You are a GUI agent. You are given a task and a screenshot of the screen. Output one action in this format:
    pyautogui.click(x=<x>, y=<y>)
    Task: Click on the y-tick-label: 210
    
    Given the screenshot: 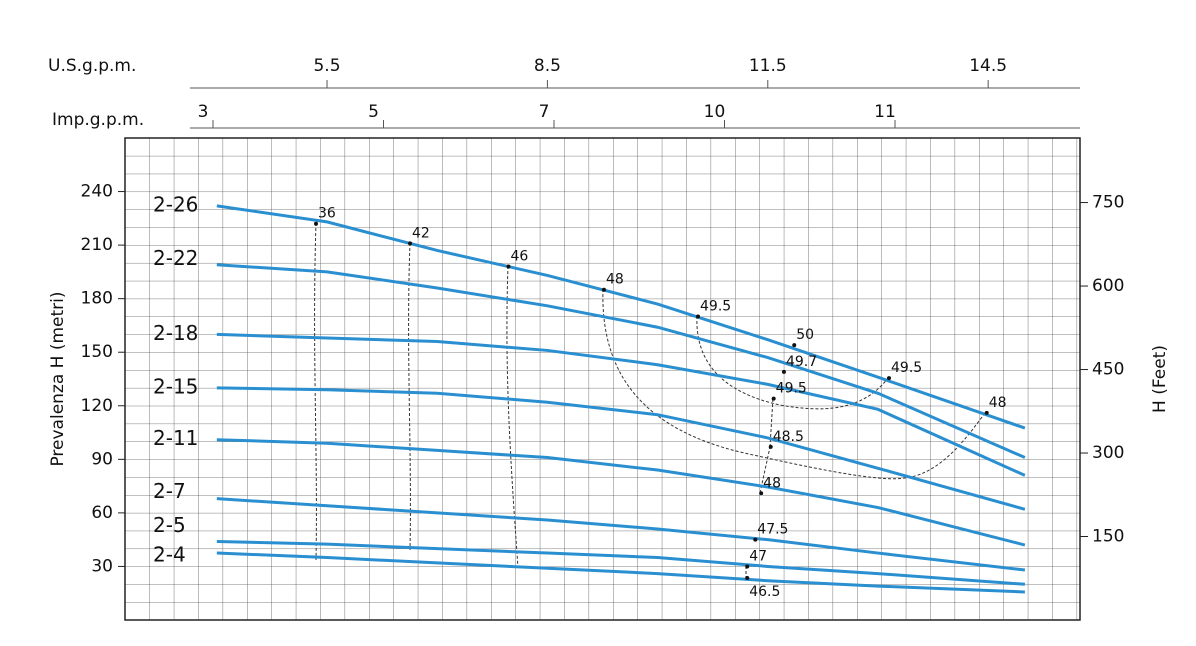 What is the action you would take?
    pyautogui.click(x=97, y=245)
    